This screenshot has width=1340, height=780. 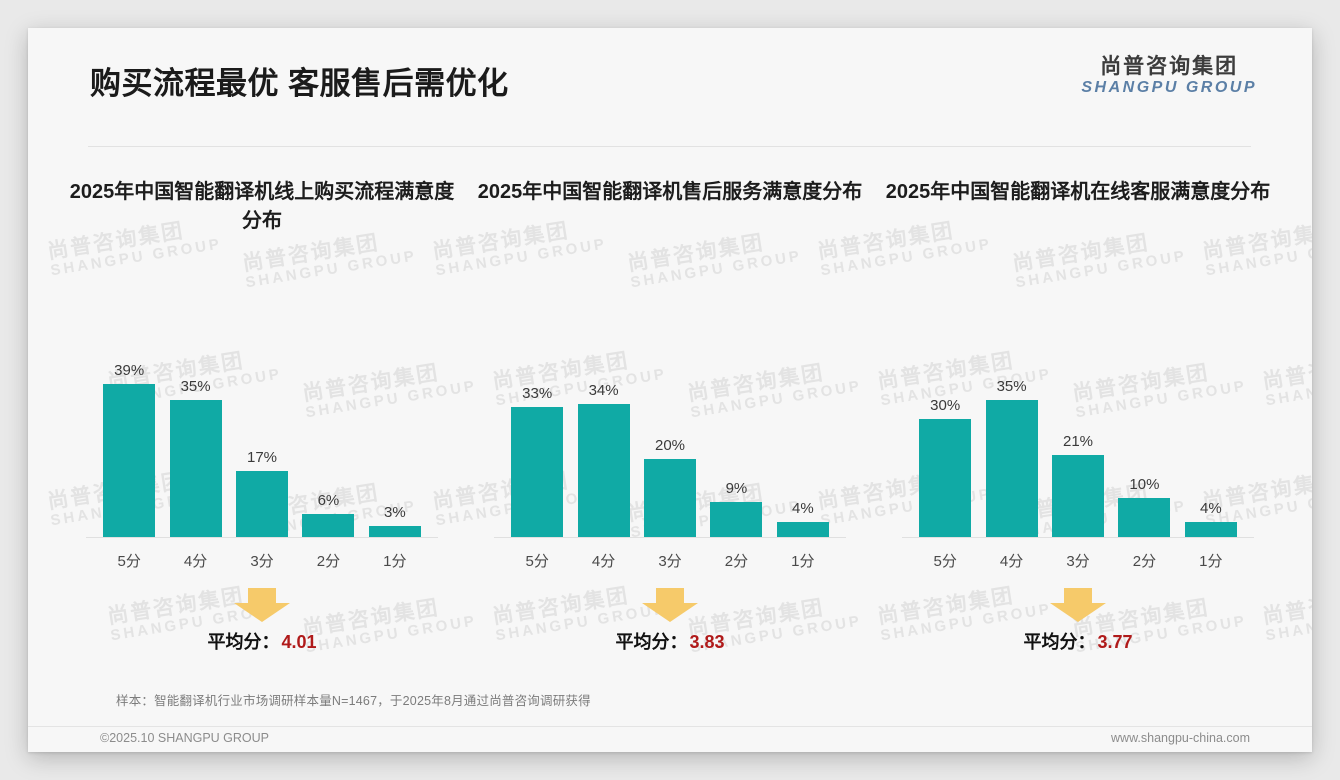 What do you see at coordinates (262, 206) in the screenshot?
I see `chart-title: 2025年中国智能翻译机线上购买流程满意度分布` at bounding box center [262, 206].